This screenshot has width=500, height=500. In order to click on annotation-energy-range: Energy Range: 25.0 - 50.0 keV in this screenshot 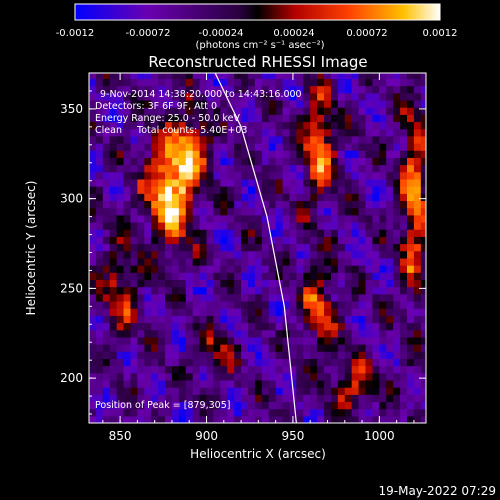, I will do `click(167, 118)`.